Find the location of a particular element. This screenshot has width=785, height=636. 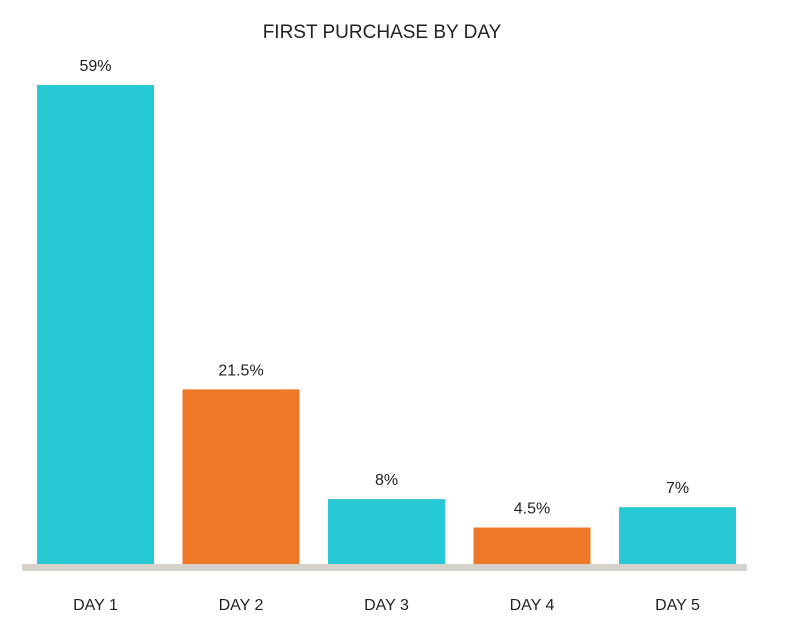

x-tick-label-day-1: DAY 1 is located at coordinates (95, 605).